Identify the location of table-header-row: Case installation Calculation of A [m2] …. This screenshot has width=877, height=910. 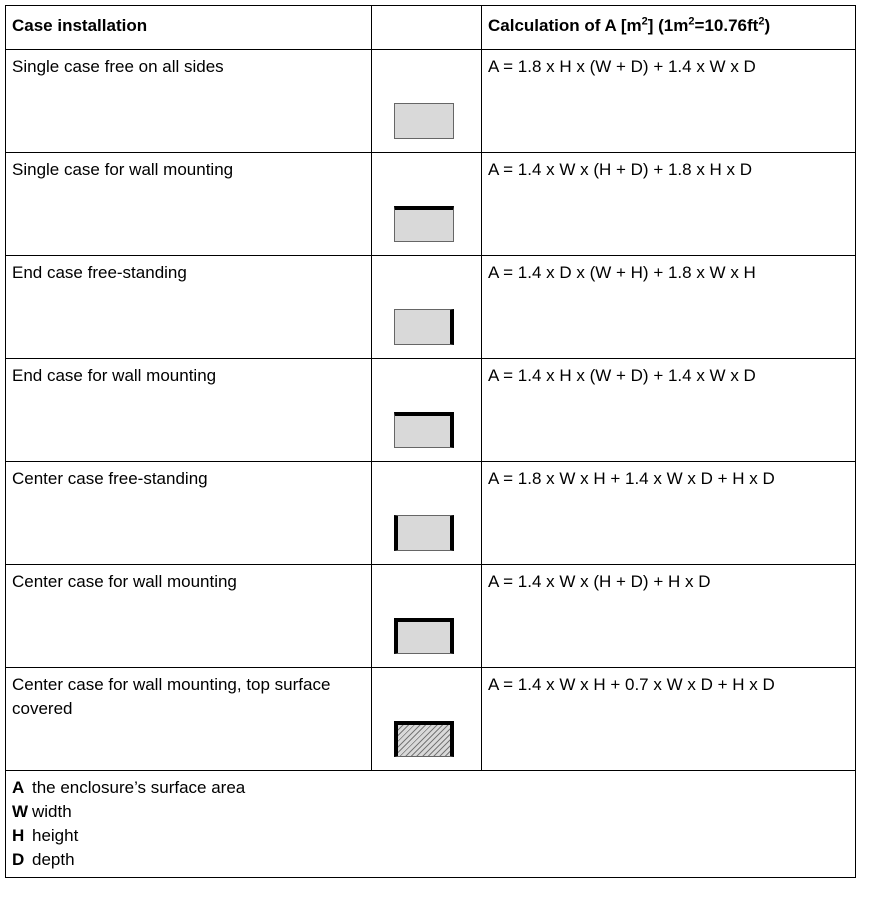
(430, 27).